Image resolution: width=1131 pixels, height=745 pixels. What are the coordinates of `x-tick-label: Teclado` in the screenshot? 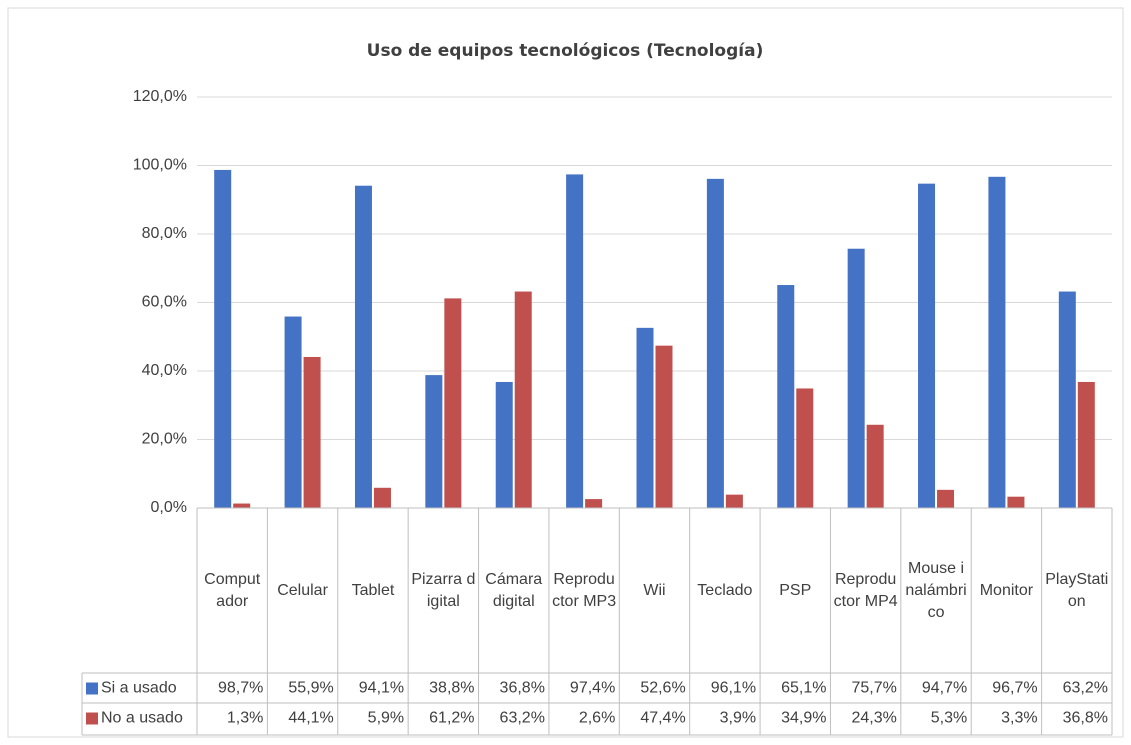 It's located at (725, 590).